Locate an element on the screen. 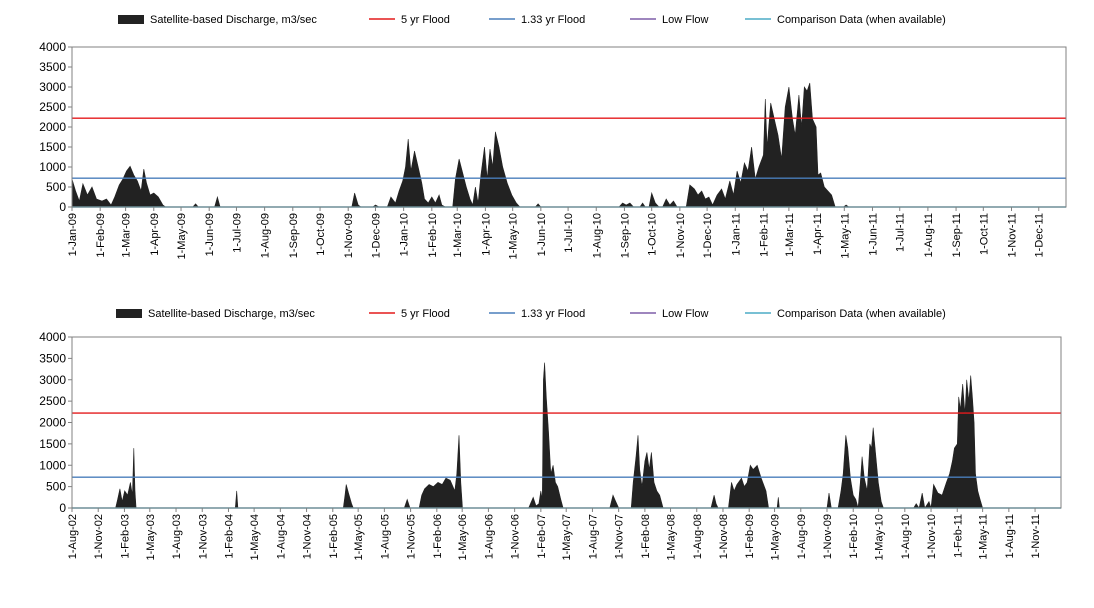 This screenshot has height=608, width=1094. x-tick-label: 1-May-04 is located at coordinates (255, 537).